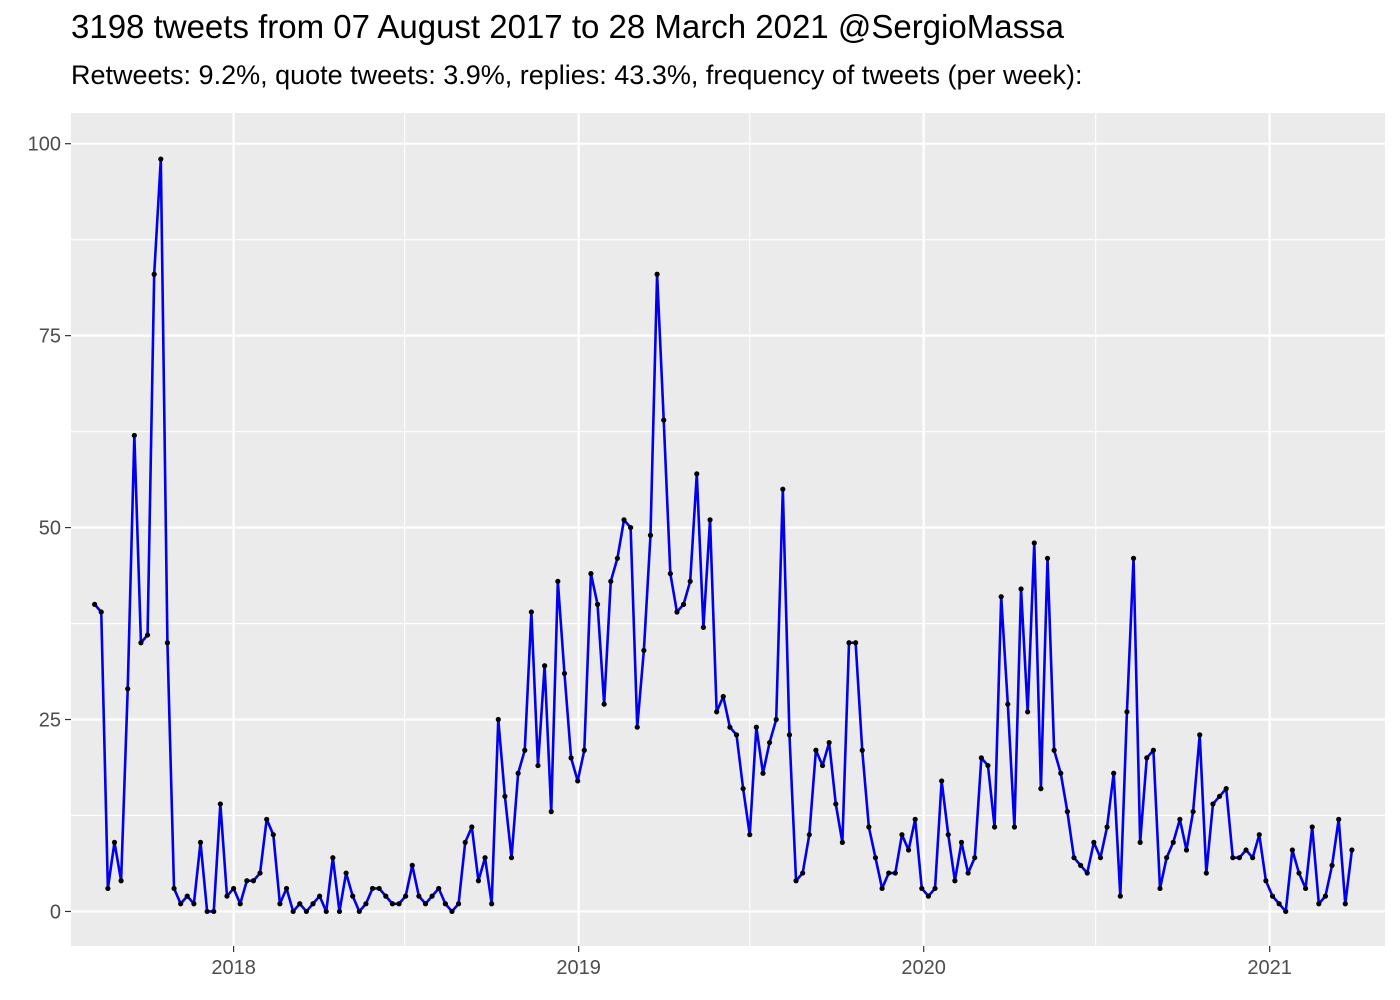 The height and width of the screenshot is (1000, 1400). I want to click on y-tick-label: 50, so click(50, 529).